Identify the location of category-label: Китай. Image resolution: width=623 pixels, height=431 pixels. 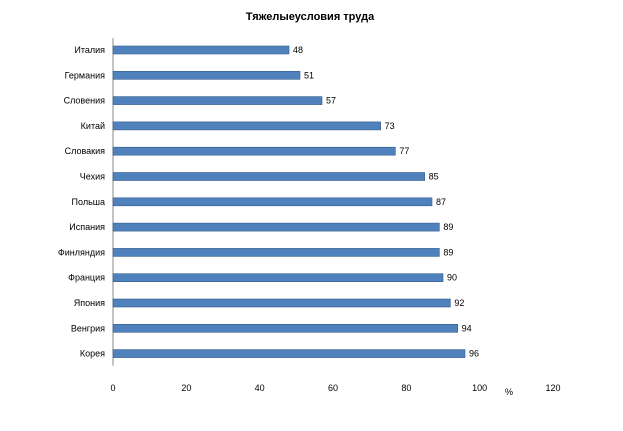
(93, 126).